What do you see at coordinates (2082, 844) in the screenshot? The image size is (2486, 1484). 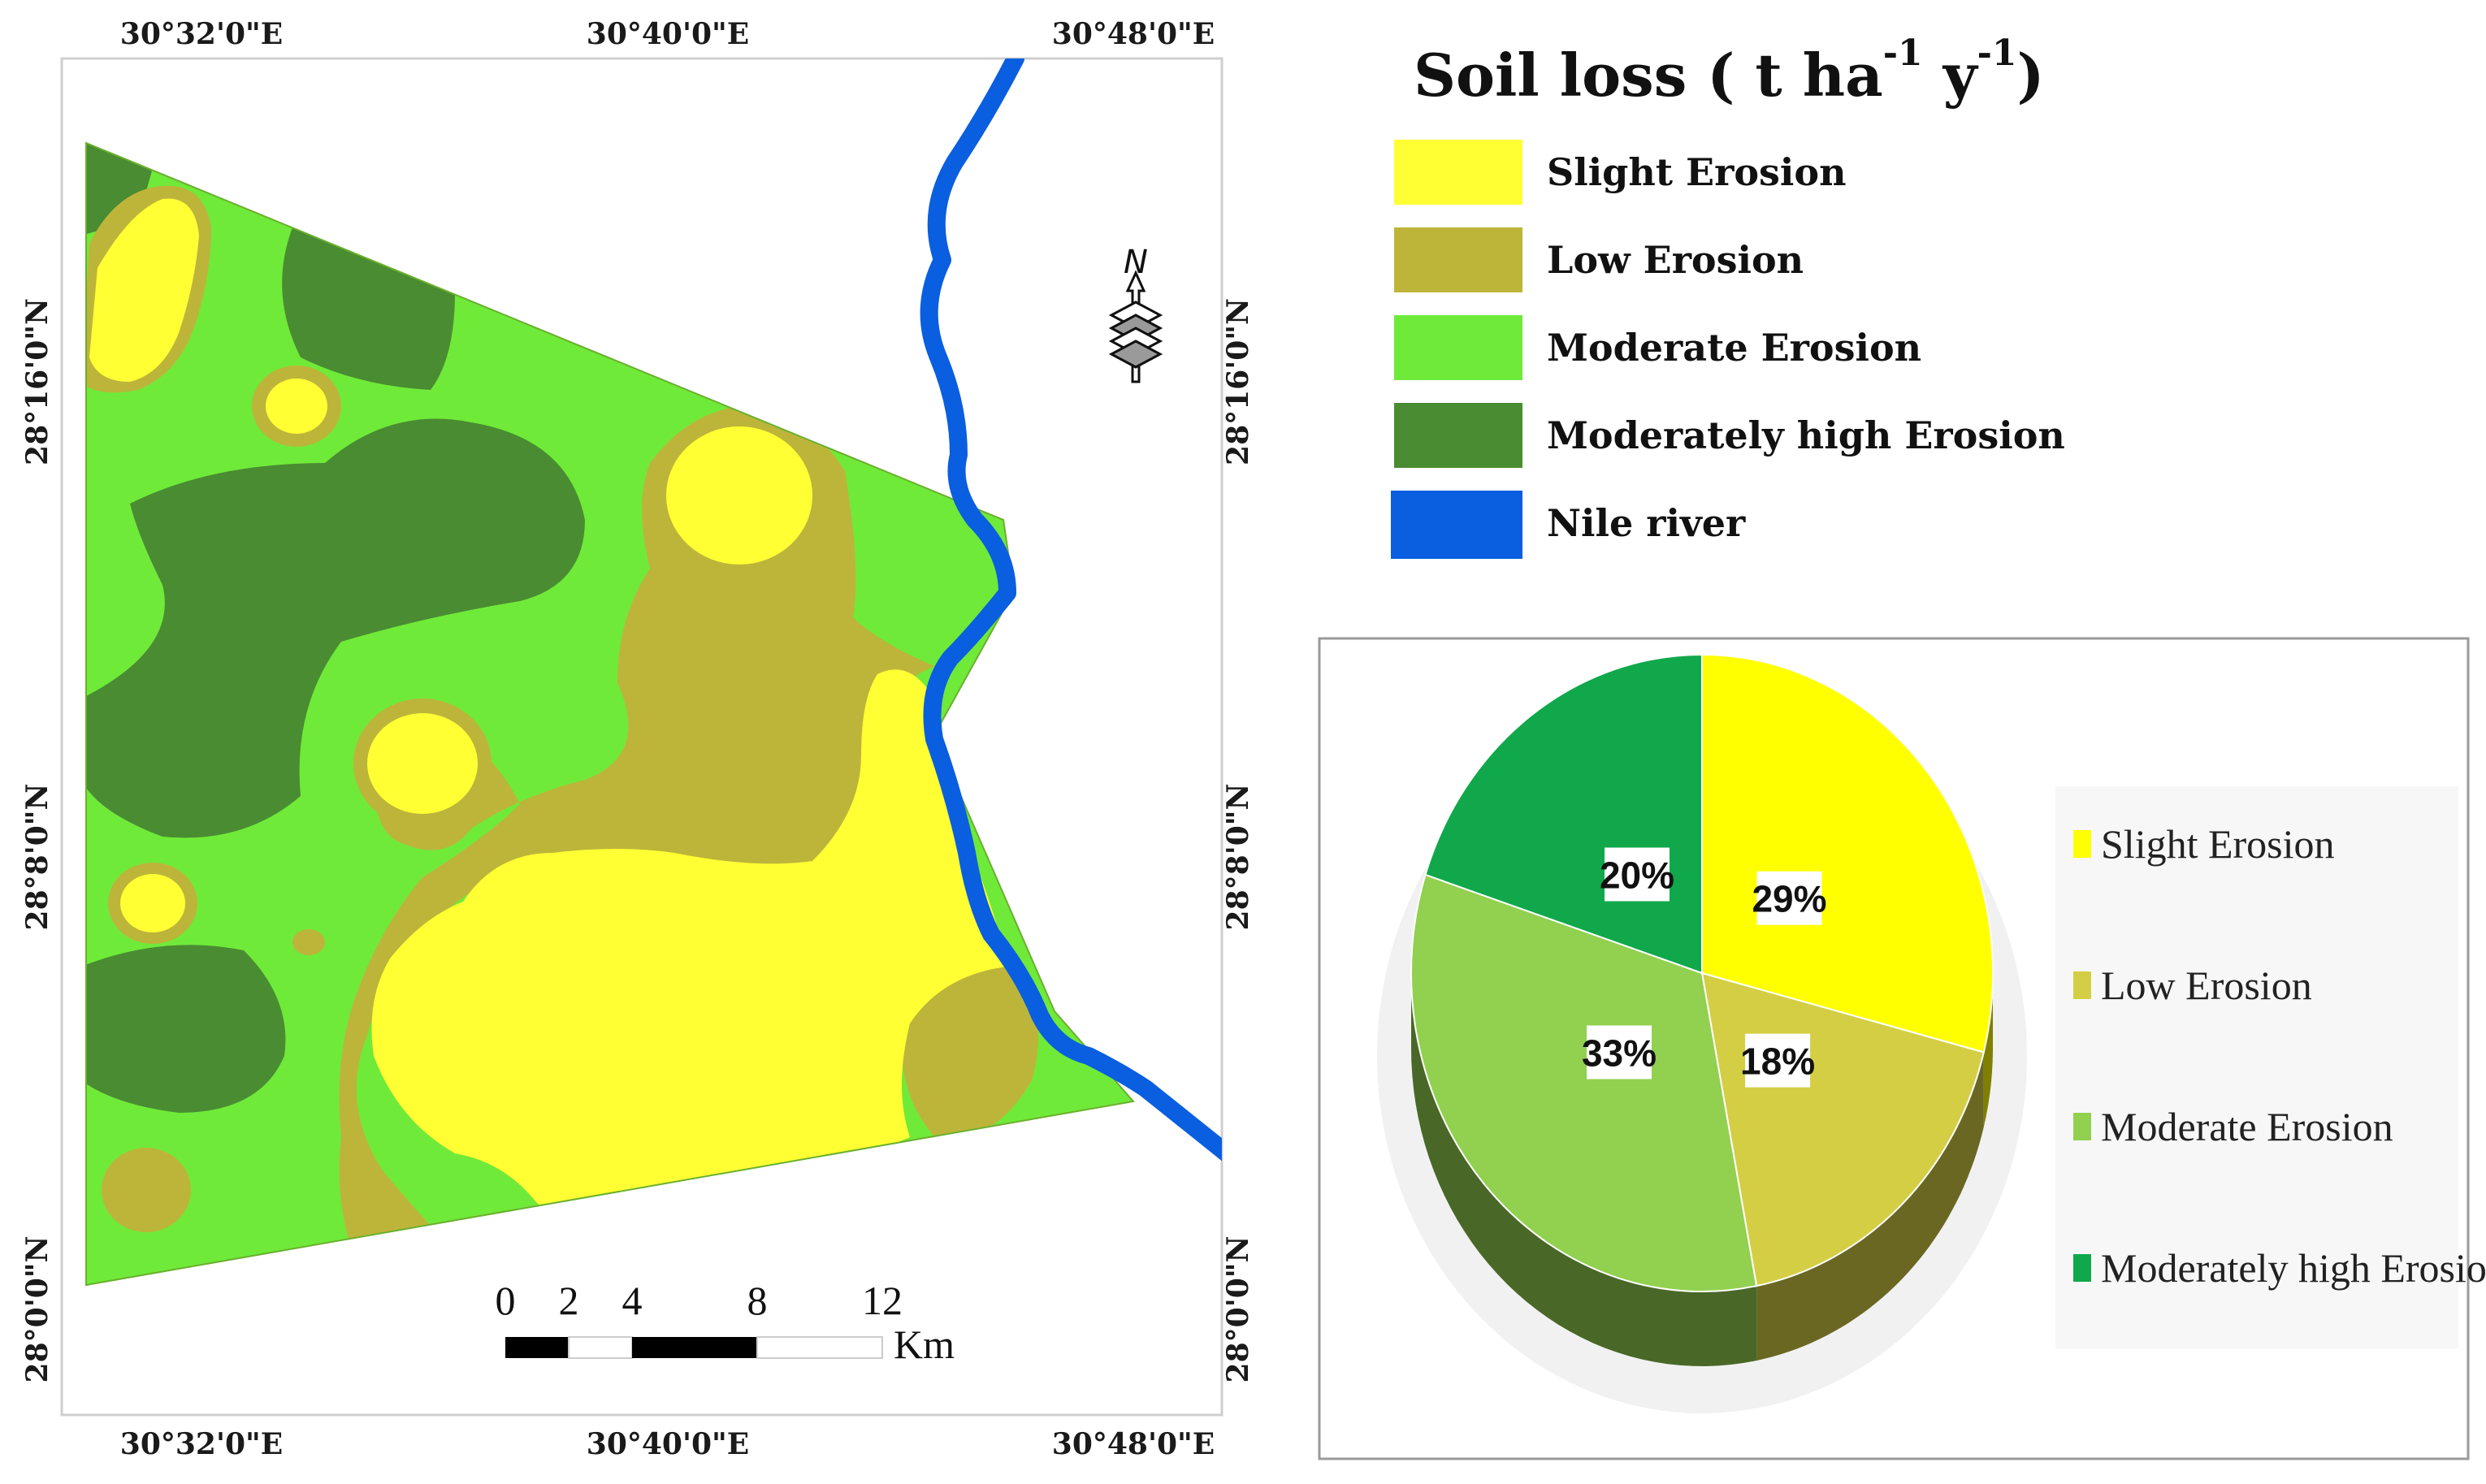 I see `pie-legend-swatch-slight-erosion` at bounding box center [2082, 844].